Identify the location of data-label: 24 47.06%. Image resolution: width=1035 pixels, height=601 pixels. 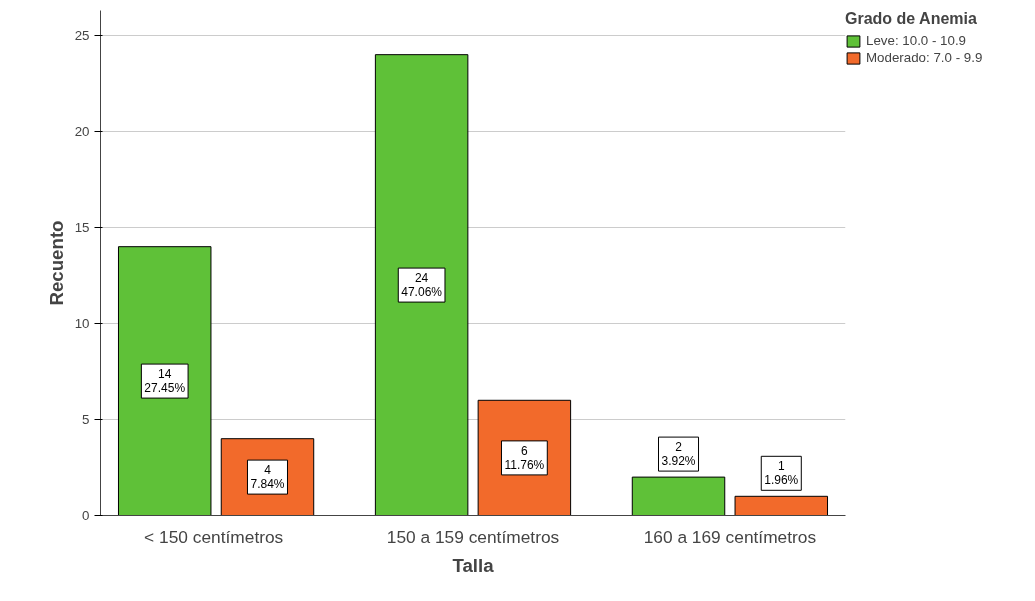
(422, 285).